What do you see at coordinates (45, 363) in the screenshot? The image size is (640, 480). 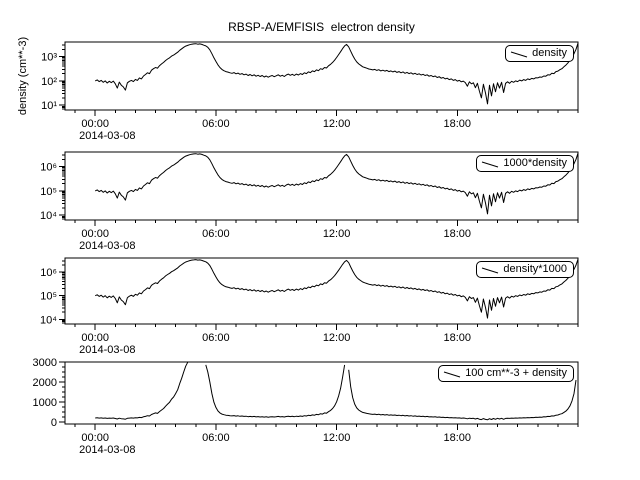 I see `y-tick-label: 3000` at bounding box center [45, 363].